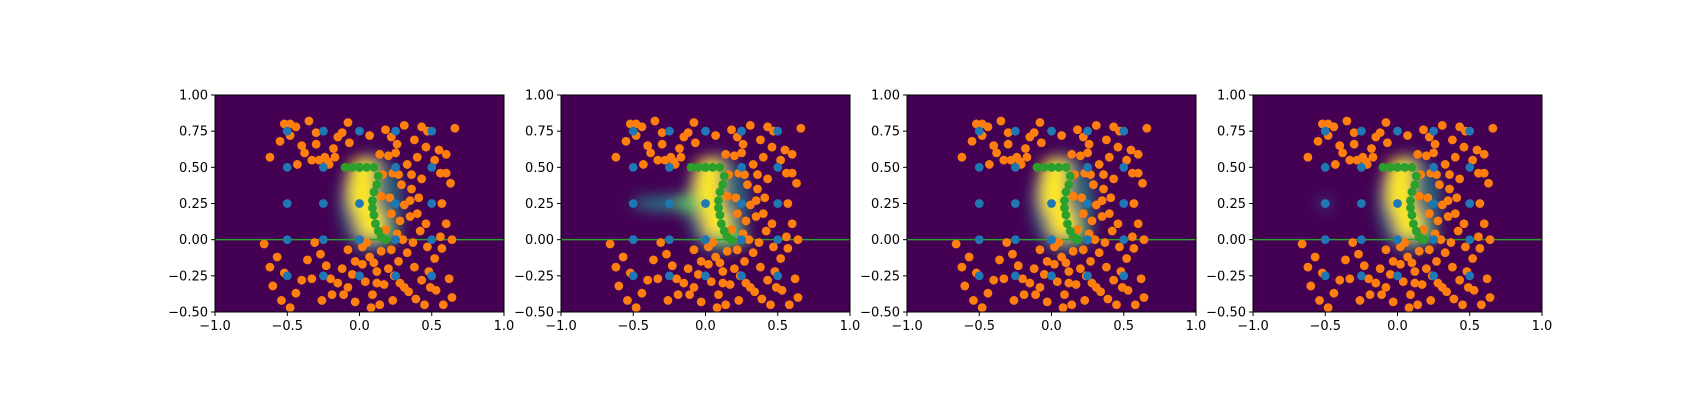  Describe the element at coordinates (534, 313) in the screenshot. I see `y-tick-label: −0.50` at that location.